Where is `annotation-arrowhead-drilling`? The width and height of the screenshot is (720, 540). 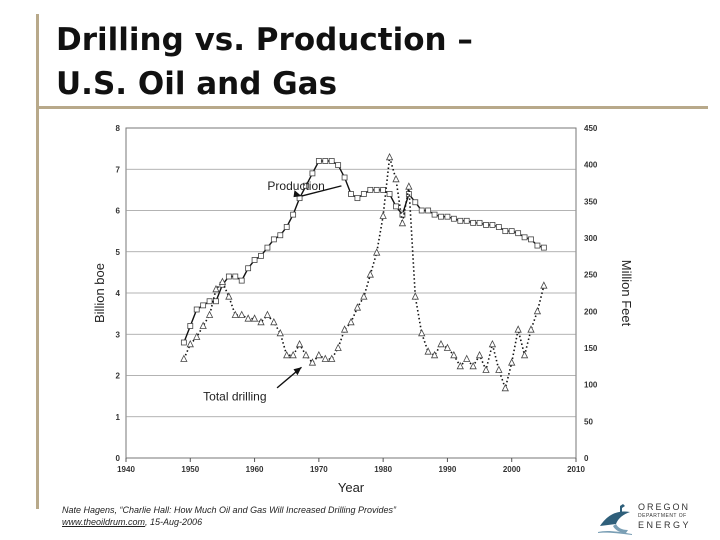
annotation-arrowhead-drilling is located at coordinates (297, 371).